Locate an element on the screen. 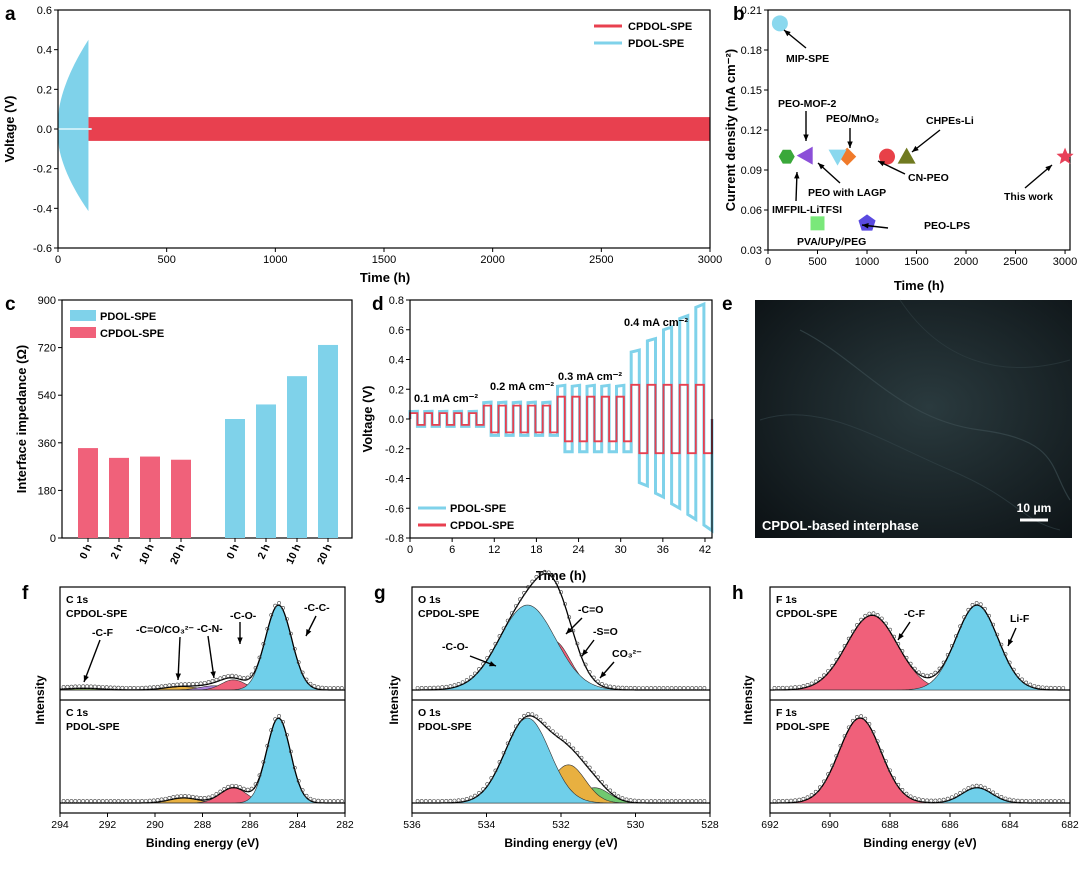  marker-PEO with LAGP is located at coordinates (837, 157).